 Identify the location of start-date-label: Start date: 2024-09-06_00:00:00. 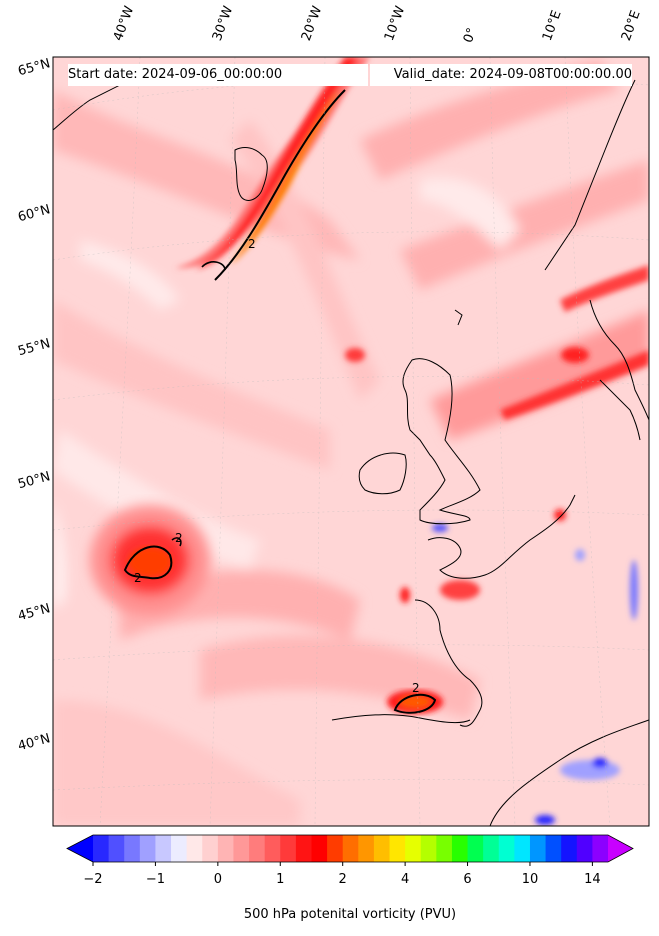
(218, 75).